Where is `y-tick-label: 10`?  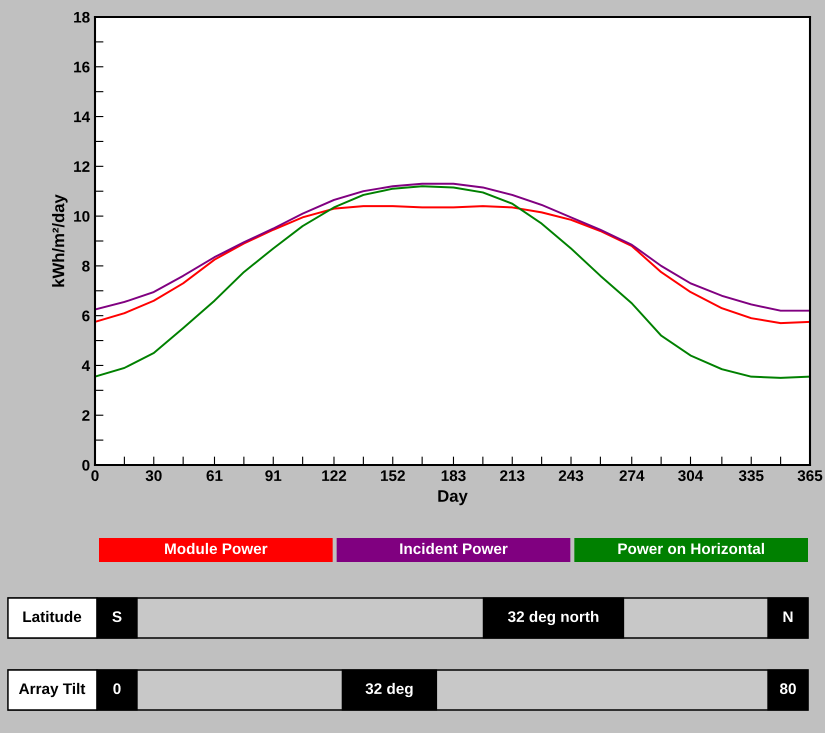 y-tick-label: 10 is located at coordinates (82, 216).